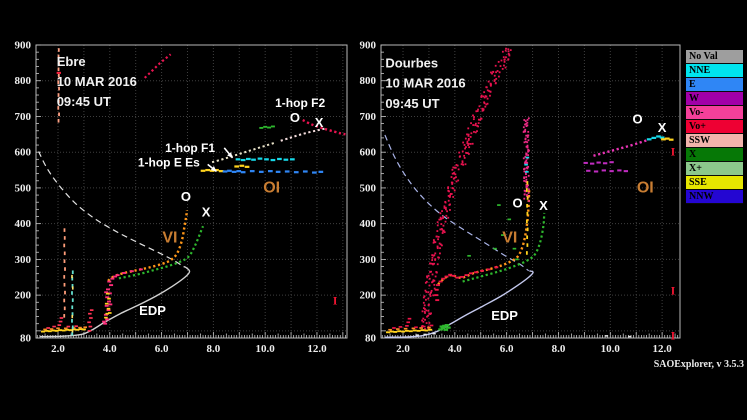 The width and height of the screenshot is (747, 420). I want to click on series-spread-column-accent, so click(72, 303).